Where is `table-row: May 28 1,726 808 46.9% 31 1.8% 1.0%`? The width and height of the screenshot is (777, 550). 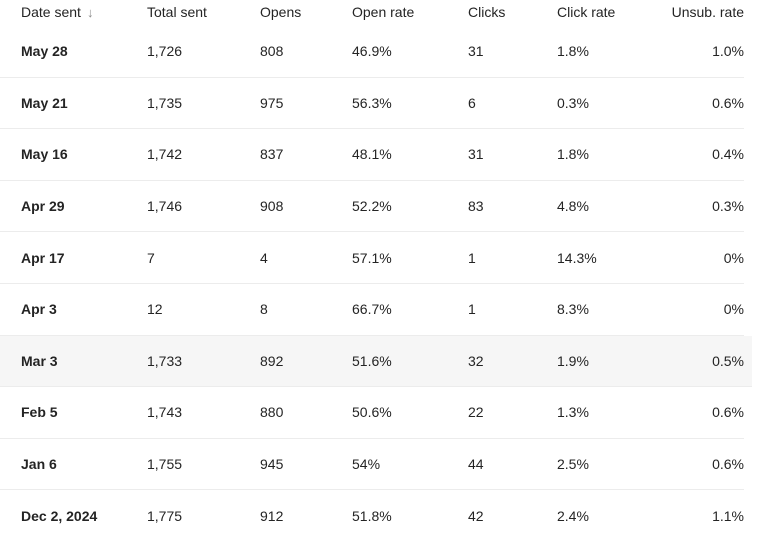
table-row: May 28 1,726 808 46.9% 31 1.8% 1.0% is located at coordinates (372, 52).